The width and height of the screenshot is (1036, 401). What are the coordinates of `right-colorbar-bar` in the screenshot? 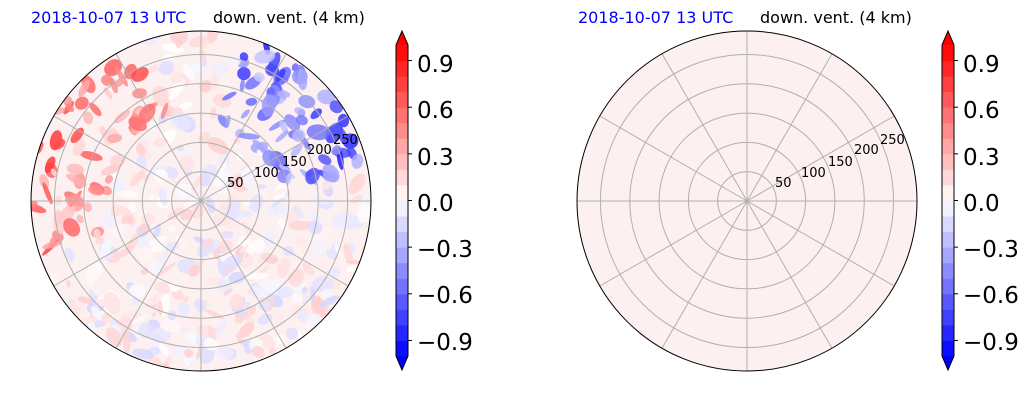 It's located at (949, 200).